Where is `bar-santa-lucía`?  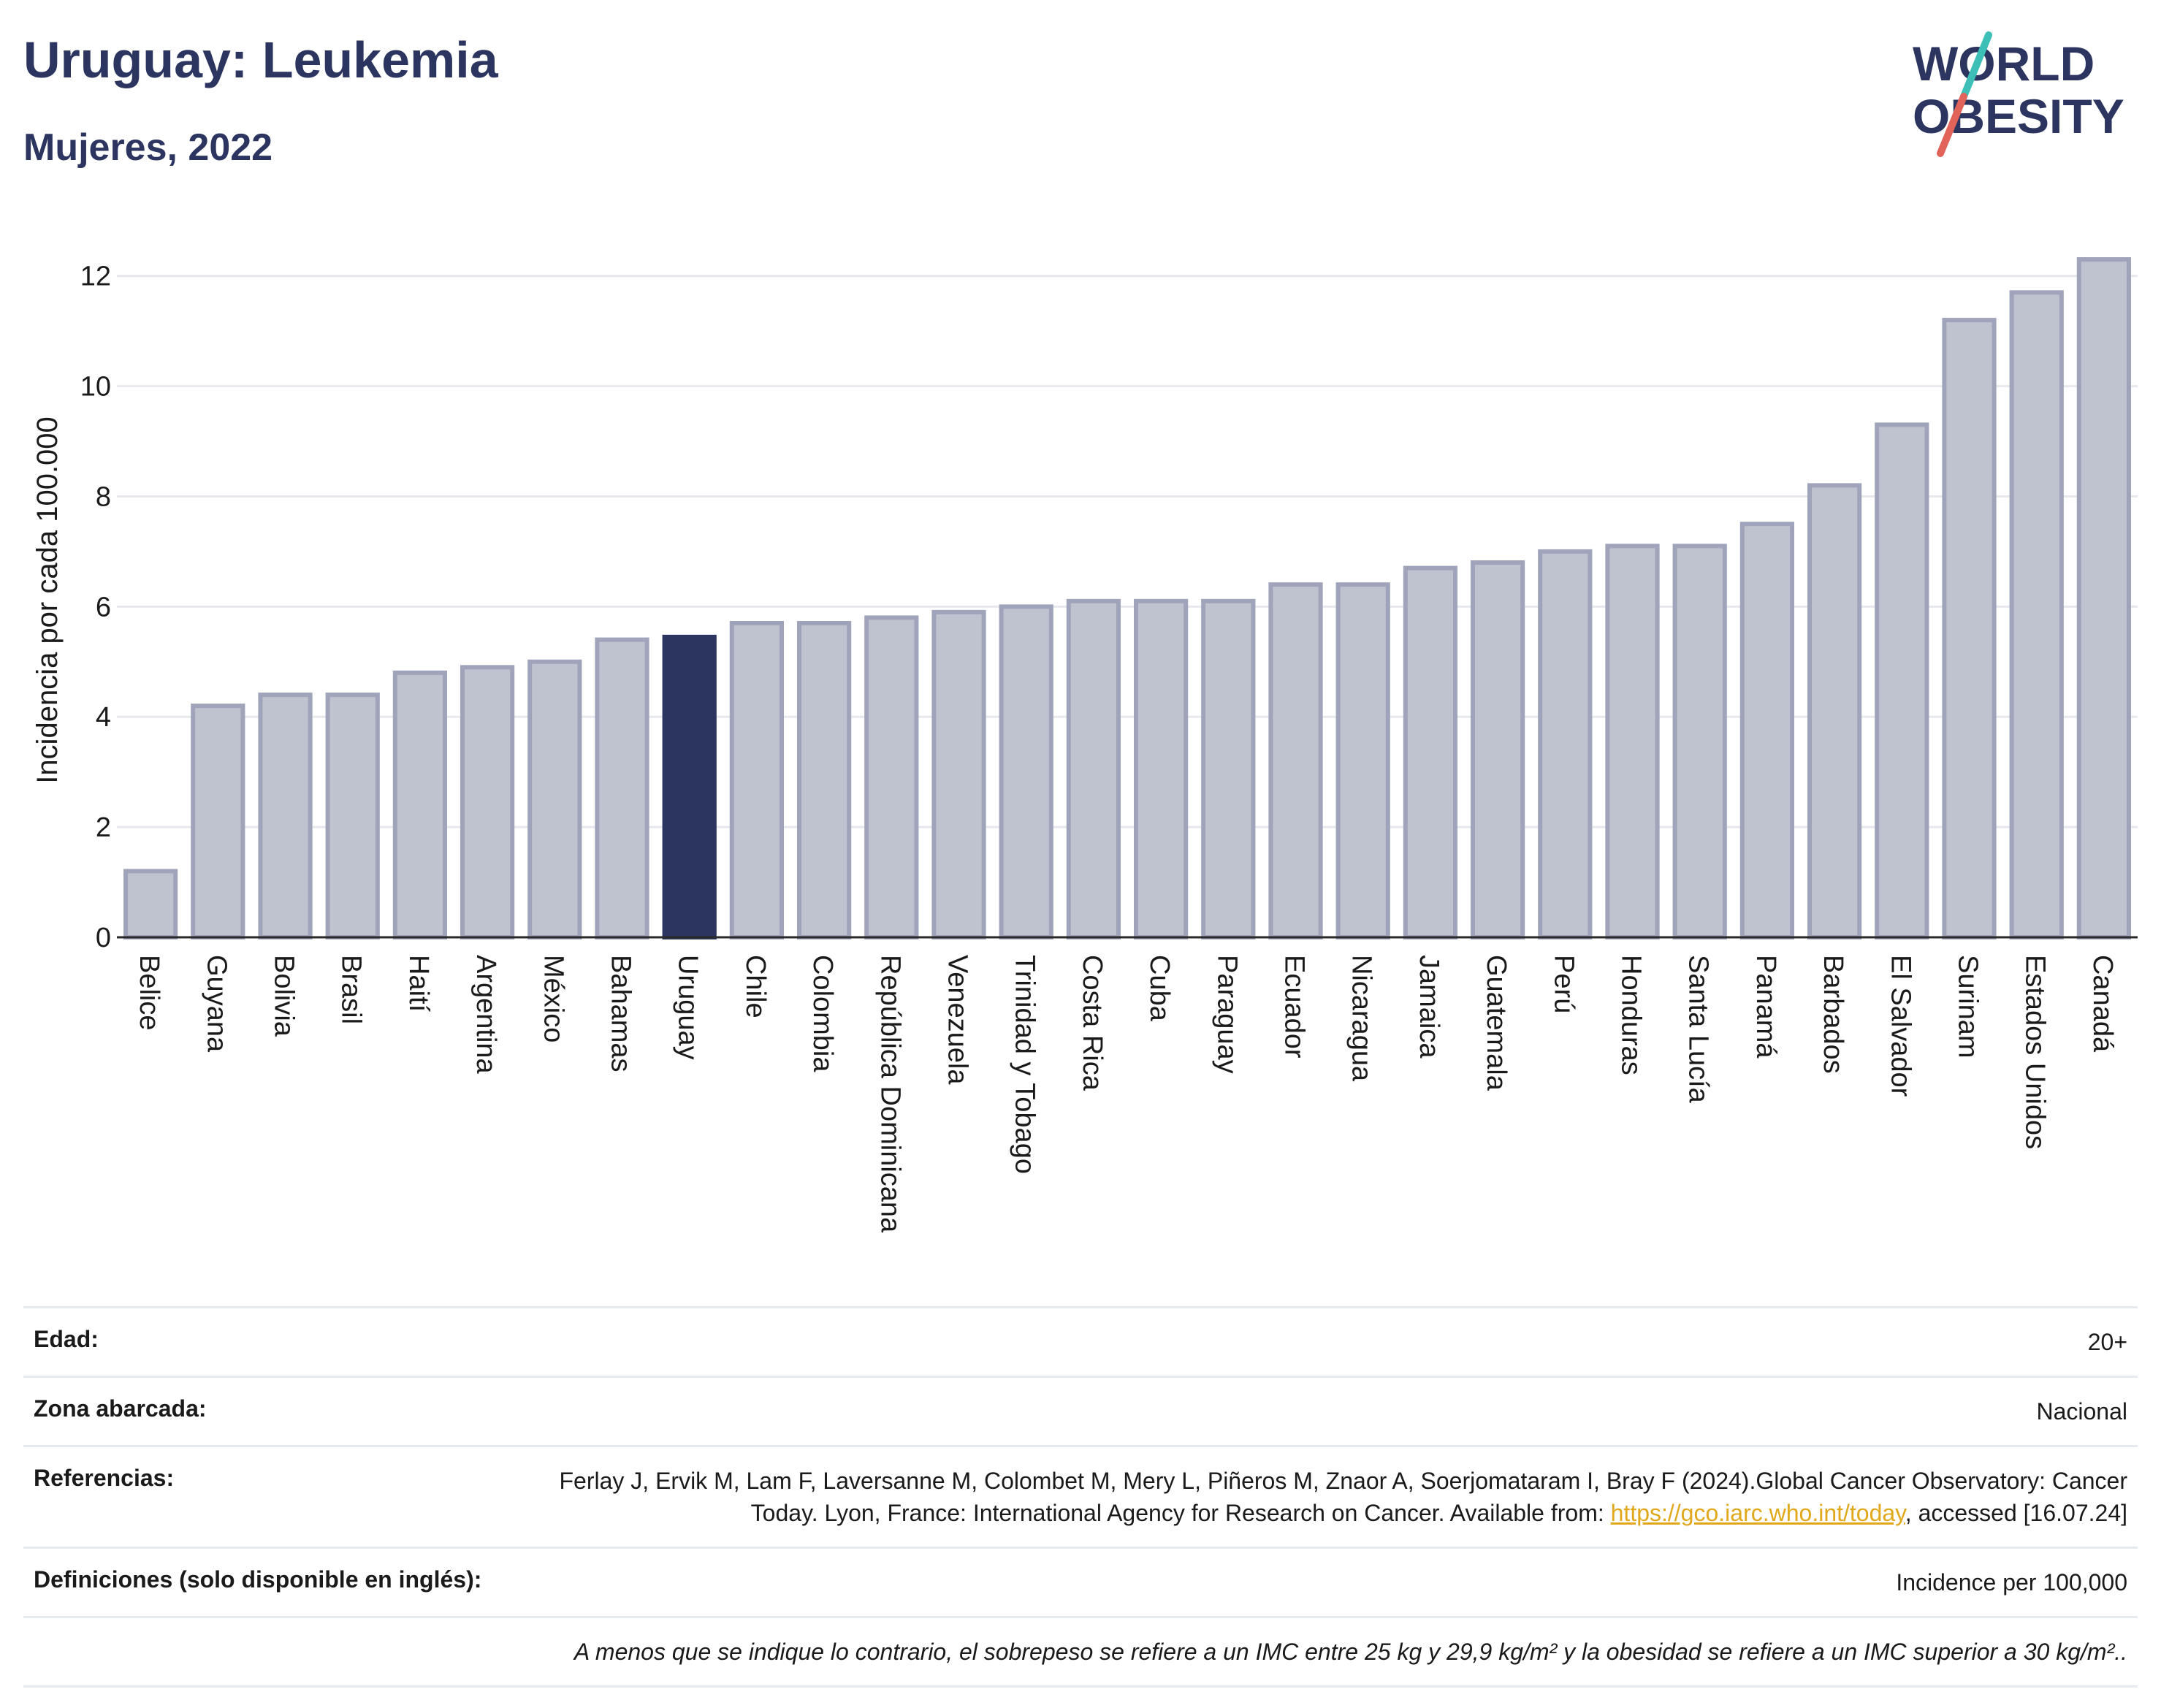
bar-santa-lucía is located at coordinates (1699, 741).